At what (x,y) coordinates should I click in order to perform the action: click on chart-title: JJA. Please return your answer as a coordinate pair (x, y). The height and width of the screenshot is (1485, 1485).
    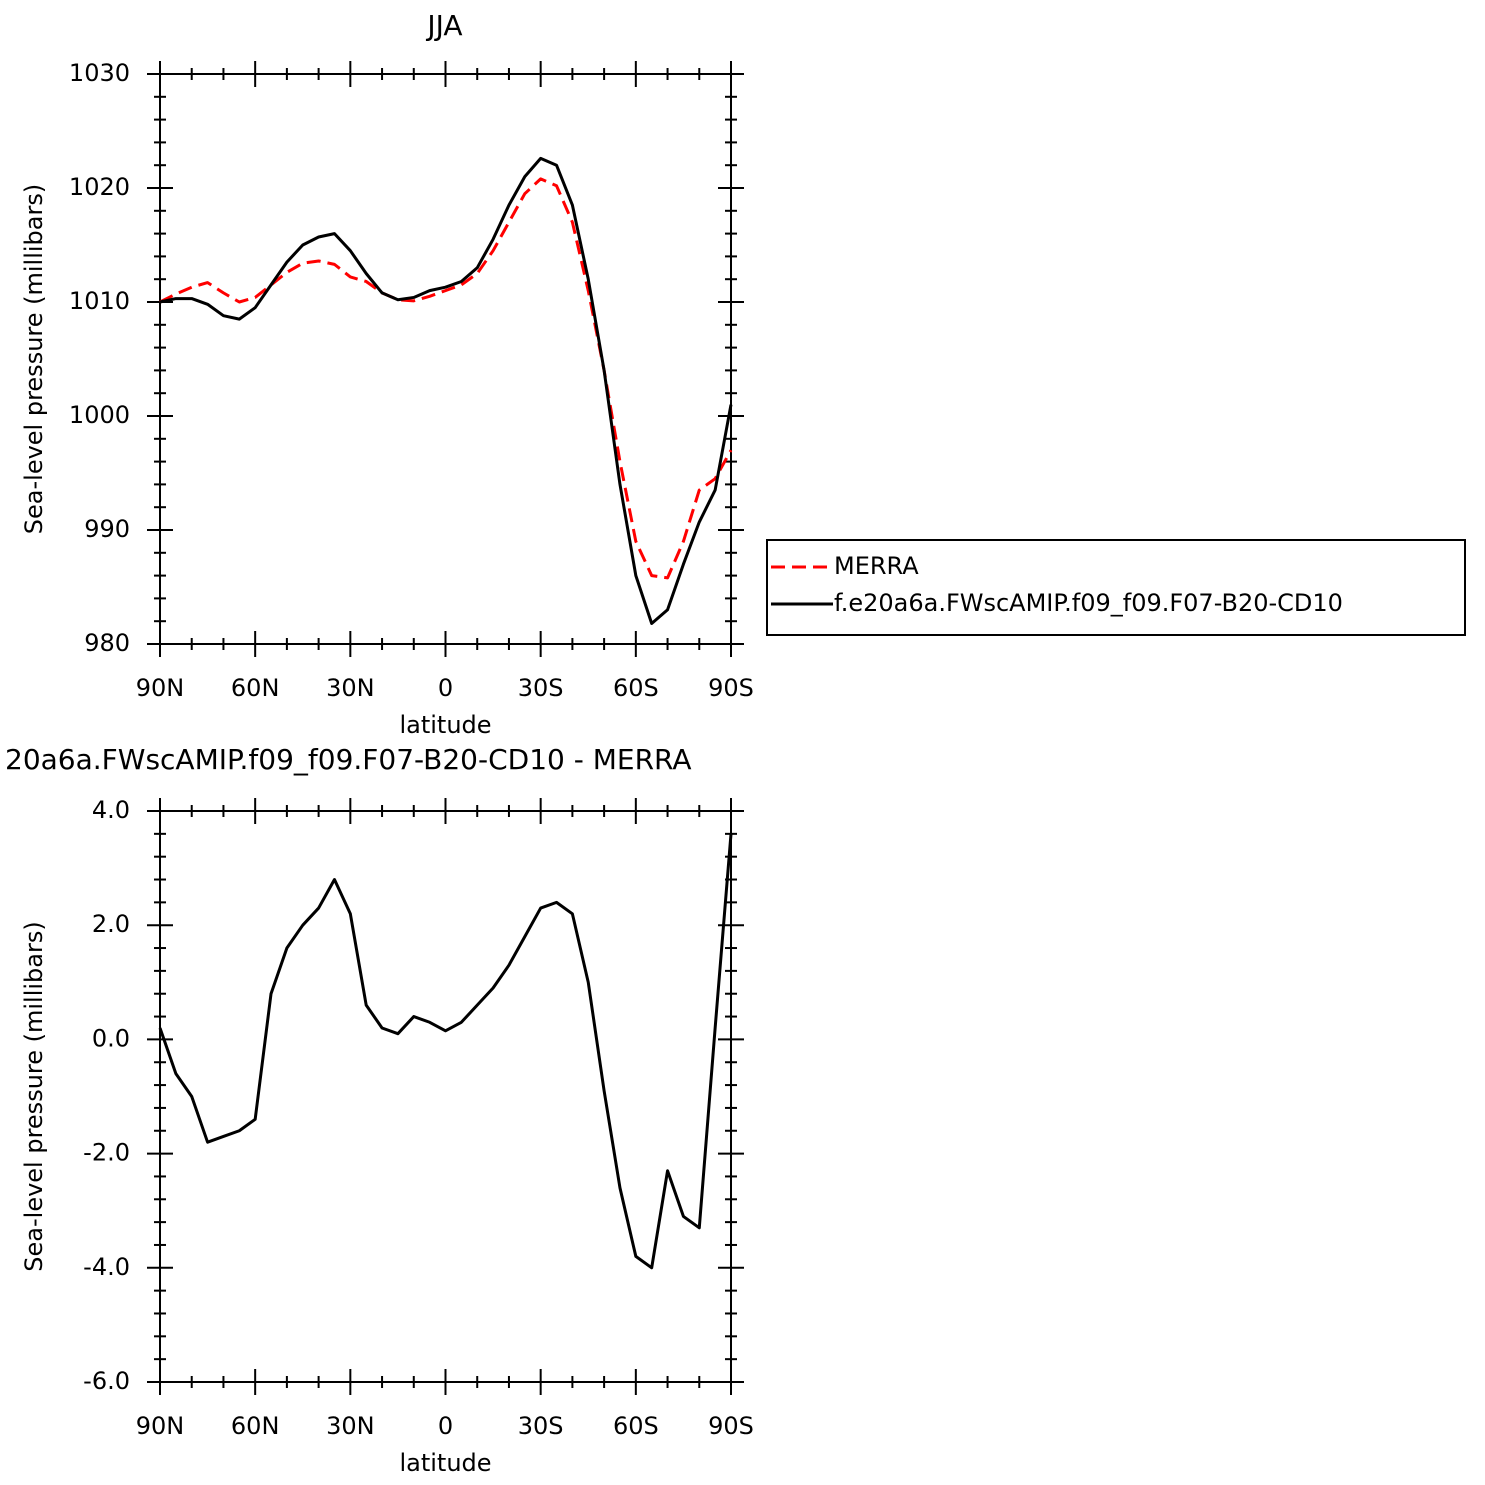
    Looking at the image, I should click on (443, 25).